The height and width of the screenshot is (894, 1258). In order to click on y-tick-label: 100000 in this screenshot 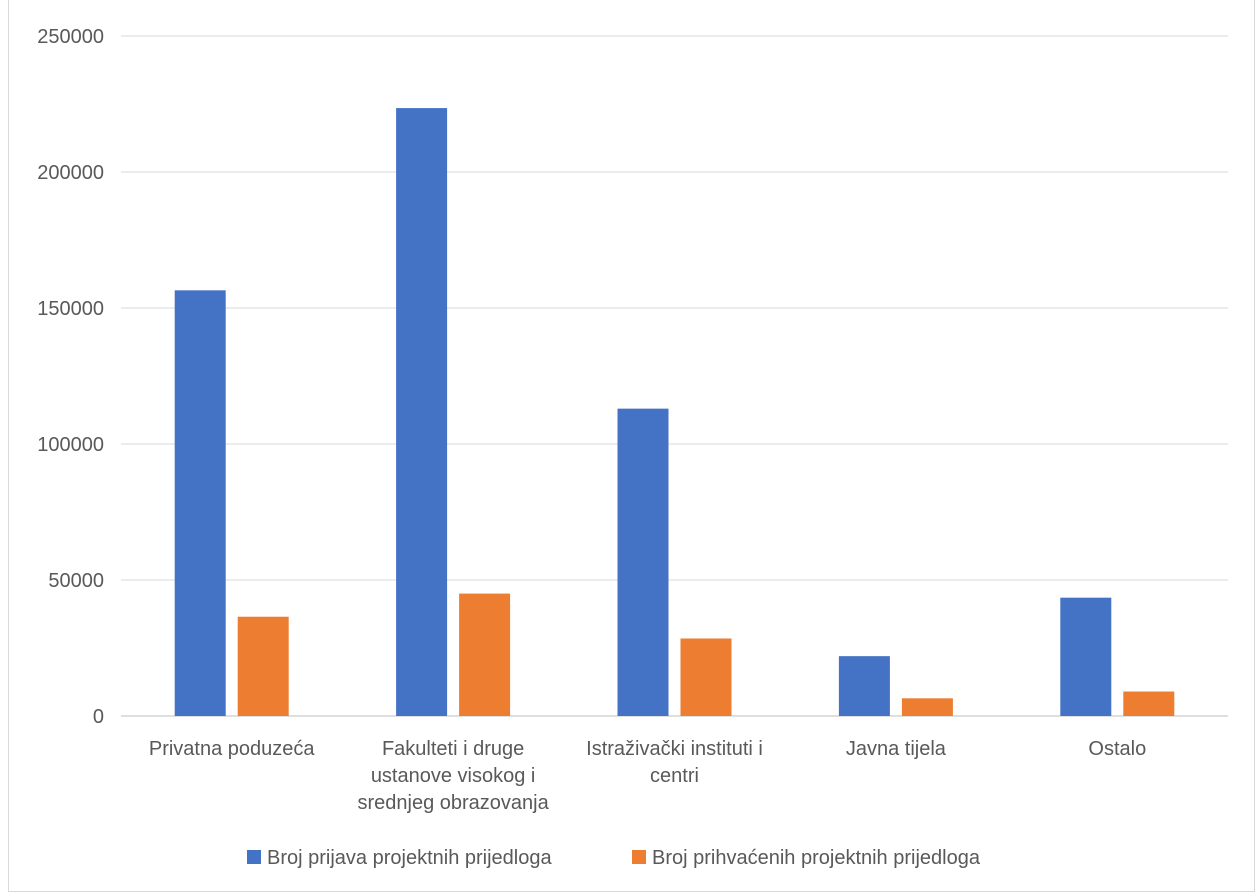, I will do `click(70, 445)`.